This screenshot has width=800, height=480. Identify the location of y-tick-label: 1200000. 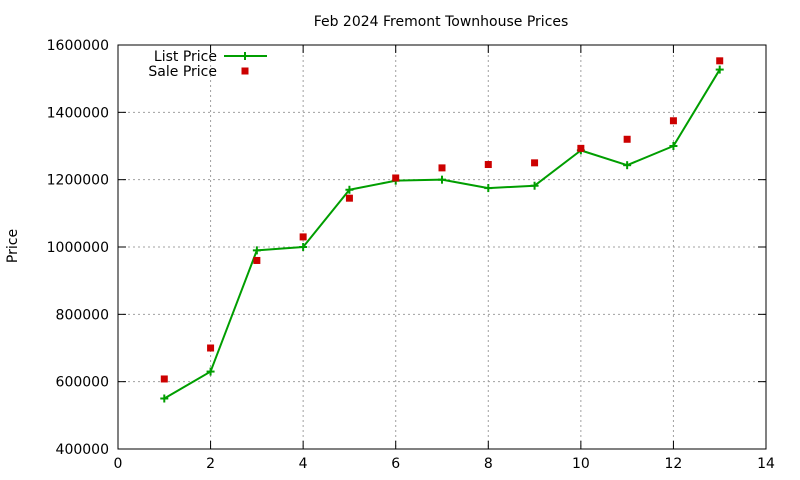
(78, 181).